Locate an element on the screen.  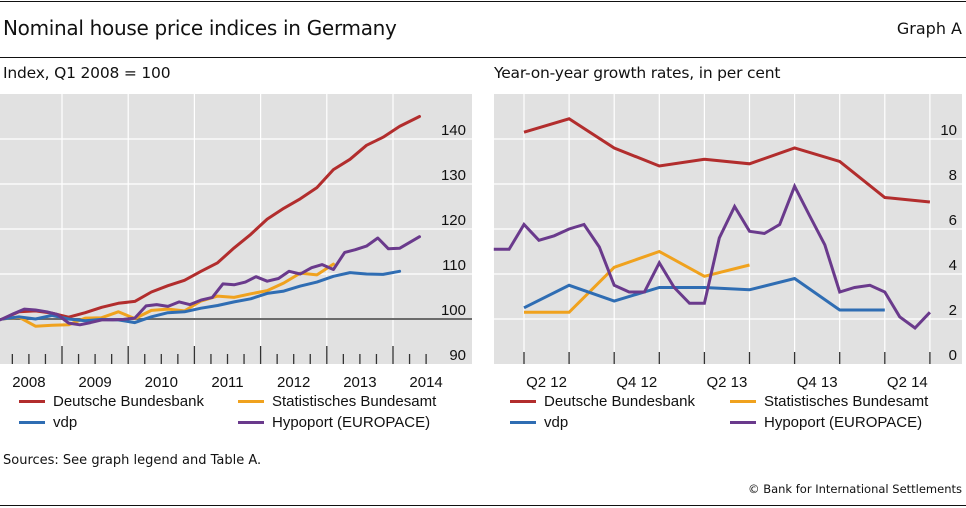
x-tick-label: 2010 is located at coordinates (161, 382).